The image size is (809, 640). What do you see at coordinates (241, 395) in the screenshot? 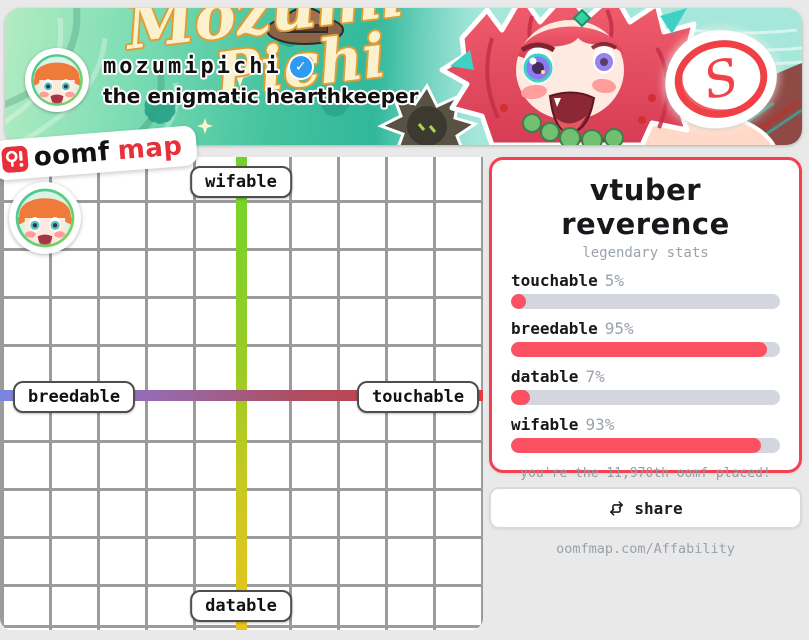
I see `horizontal-axis` at bounding box center [241, 395].